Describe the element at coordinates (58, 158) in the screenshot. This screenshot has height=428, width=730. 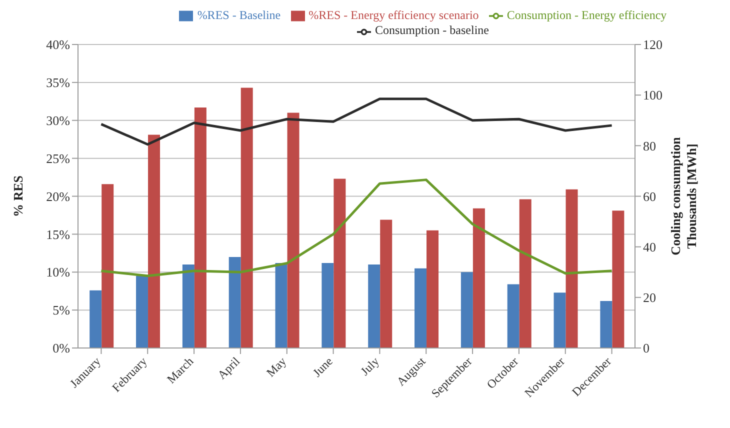
I see `y-tick-label: 25%` at that location.